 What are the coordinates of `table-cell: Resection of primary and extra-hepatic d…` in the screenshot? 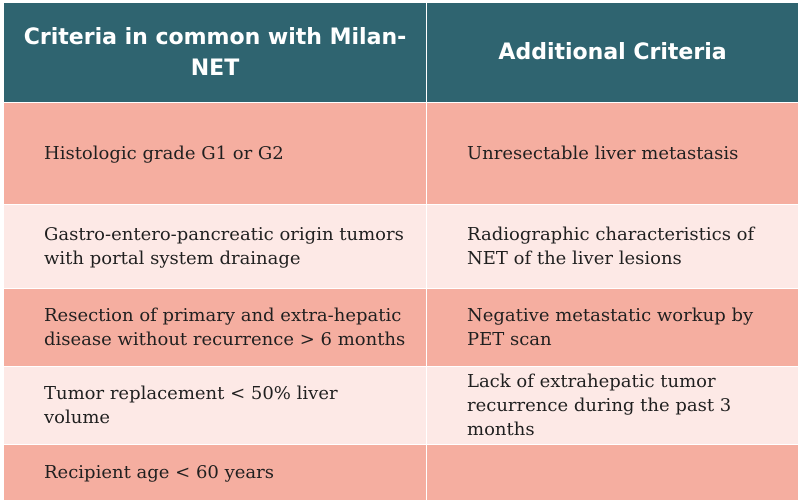 It's located at (215, 327).